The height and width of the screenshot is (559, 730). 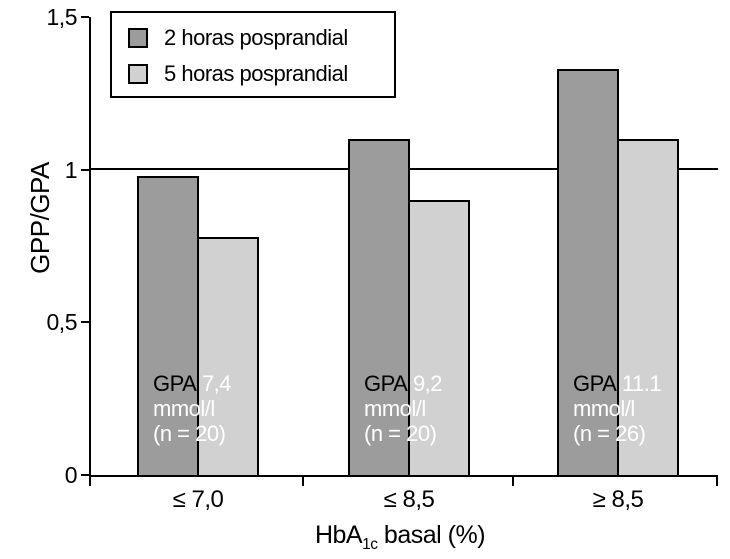 I want to click on bar-annotation-2: GPA 9,2 mmol/l (n = 20), so click(x=424, y=408).